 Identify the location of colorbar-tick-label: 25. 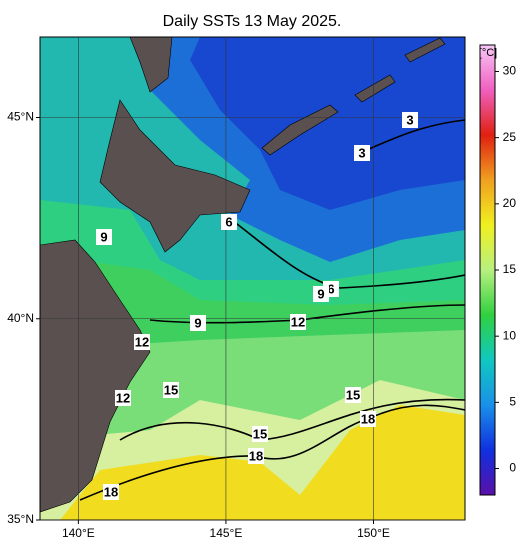
(510, 137).